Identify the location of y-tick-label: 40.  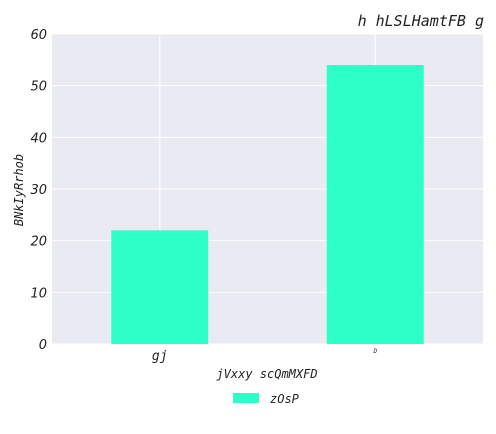
(38, 138).